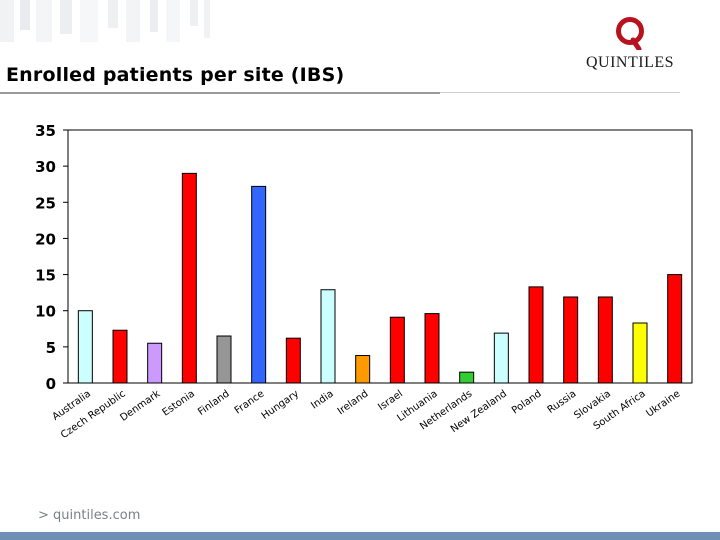 The image size is (720, 540). I want to click on bar-india, so click(328, 336).